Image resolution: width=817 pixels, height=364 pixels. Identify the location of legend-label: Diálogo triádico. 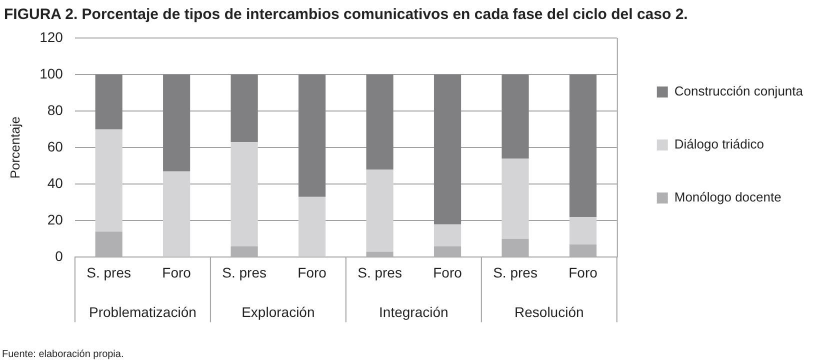
(719, 144).